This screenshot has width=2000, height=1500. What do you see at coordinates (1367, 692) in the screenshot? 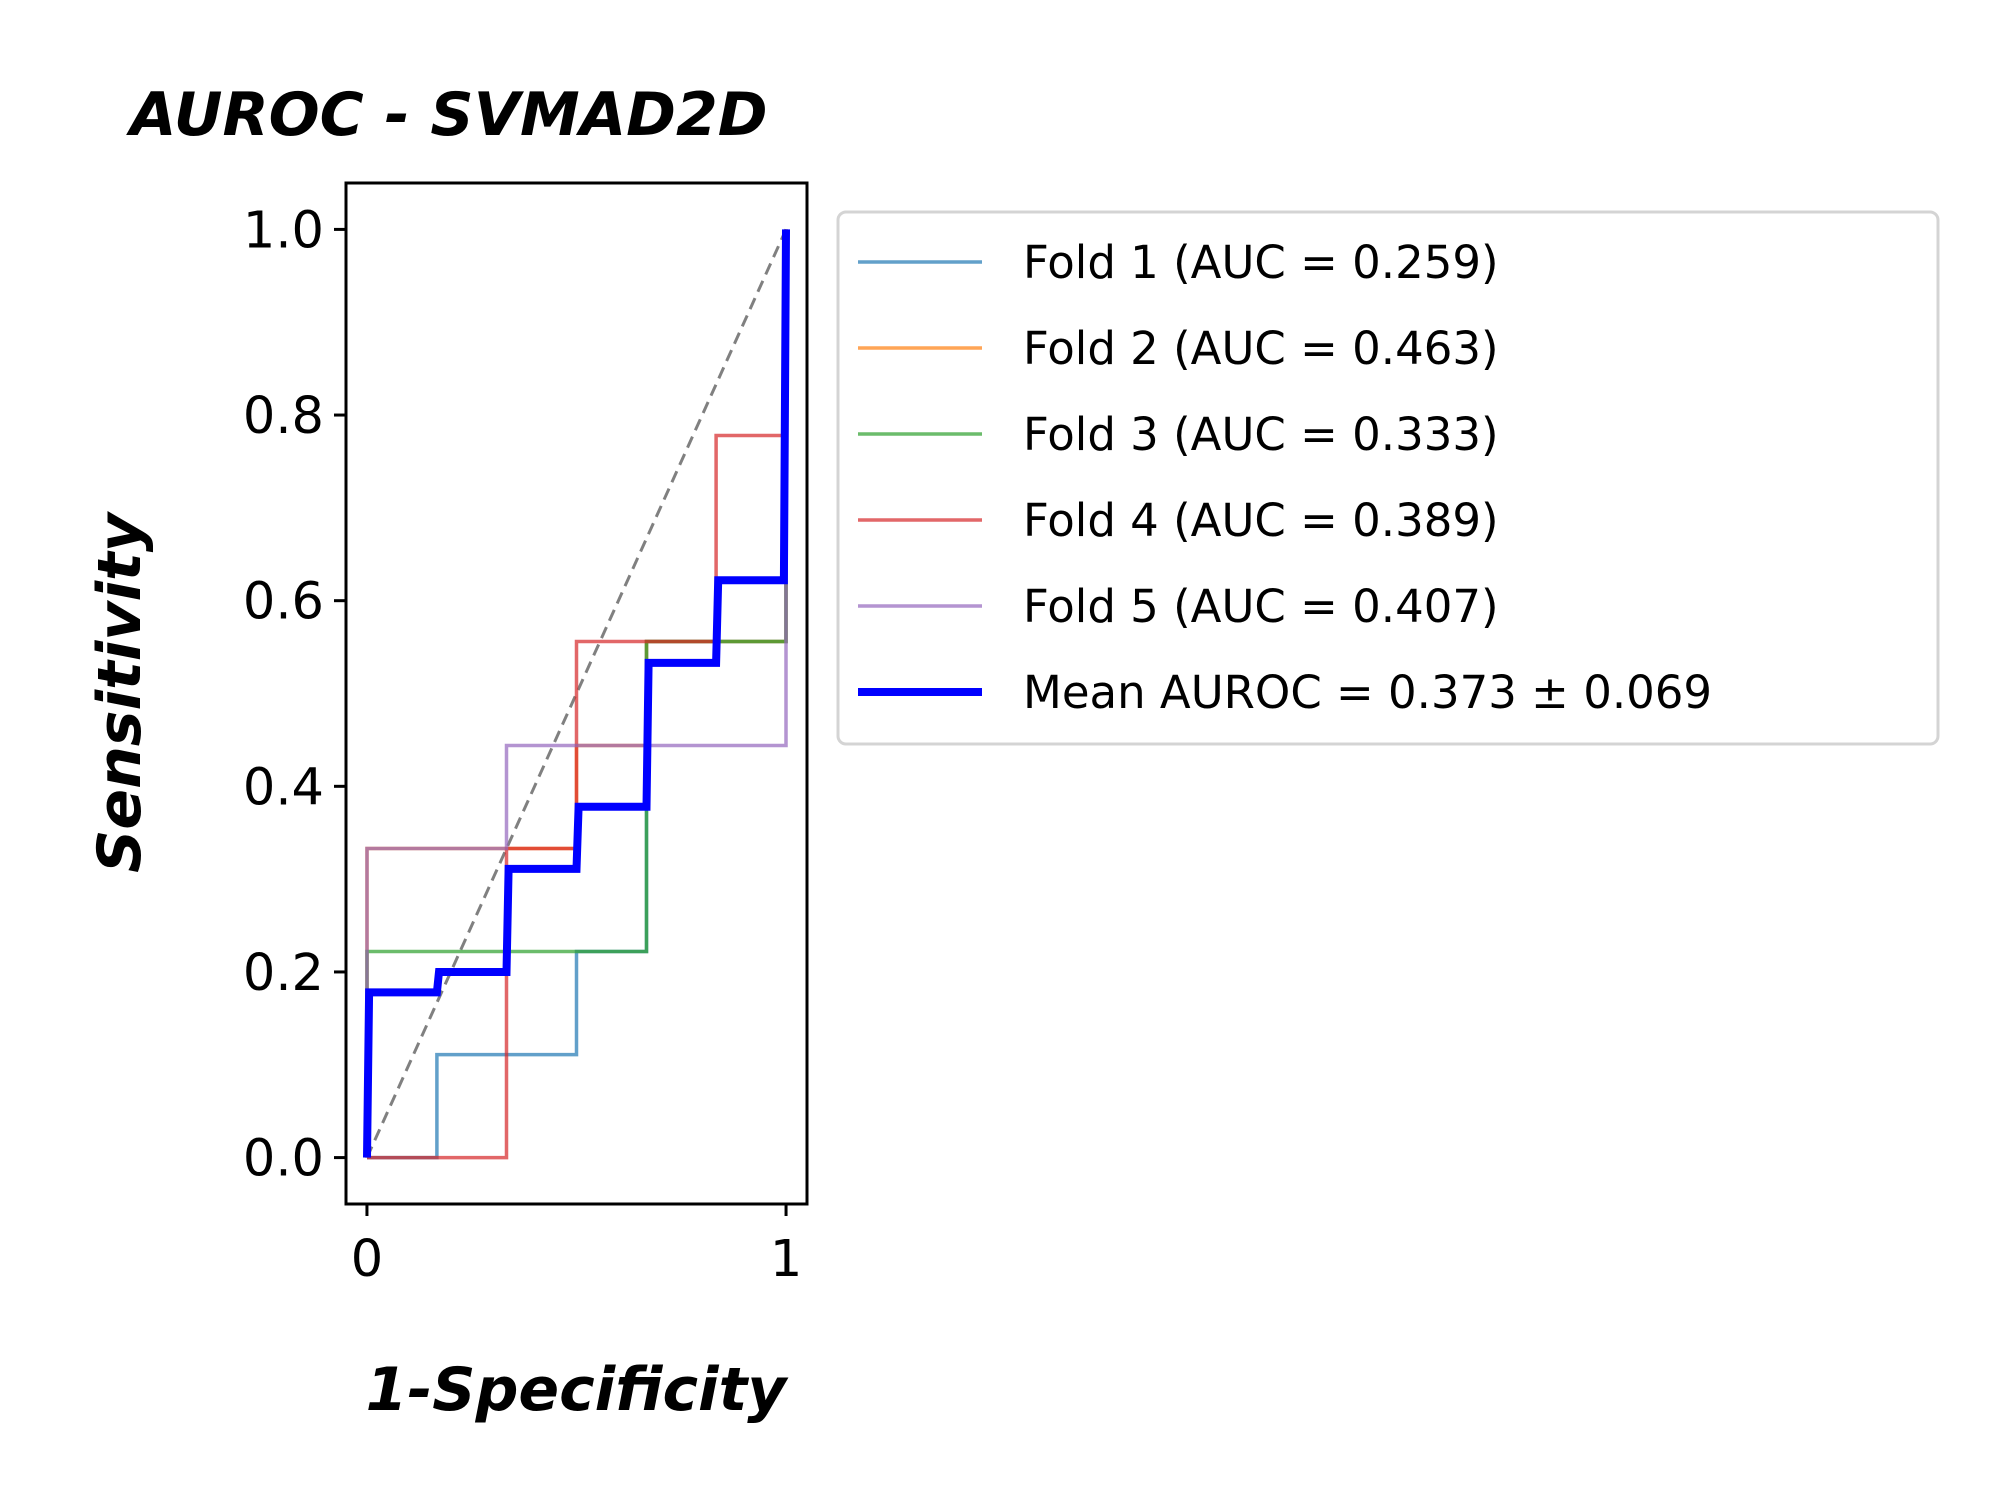
I see `legend-label: Mean AUROC = 0.373 ± 0.069` at bounding box center [1367, 692].